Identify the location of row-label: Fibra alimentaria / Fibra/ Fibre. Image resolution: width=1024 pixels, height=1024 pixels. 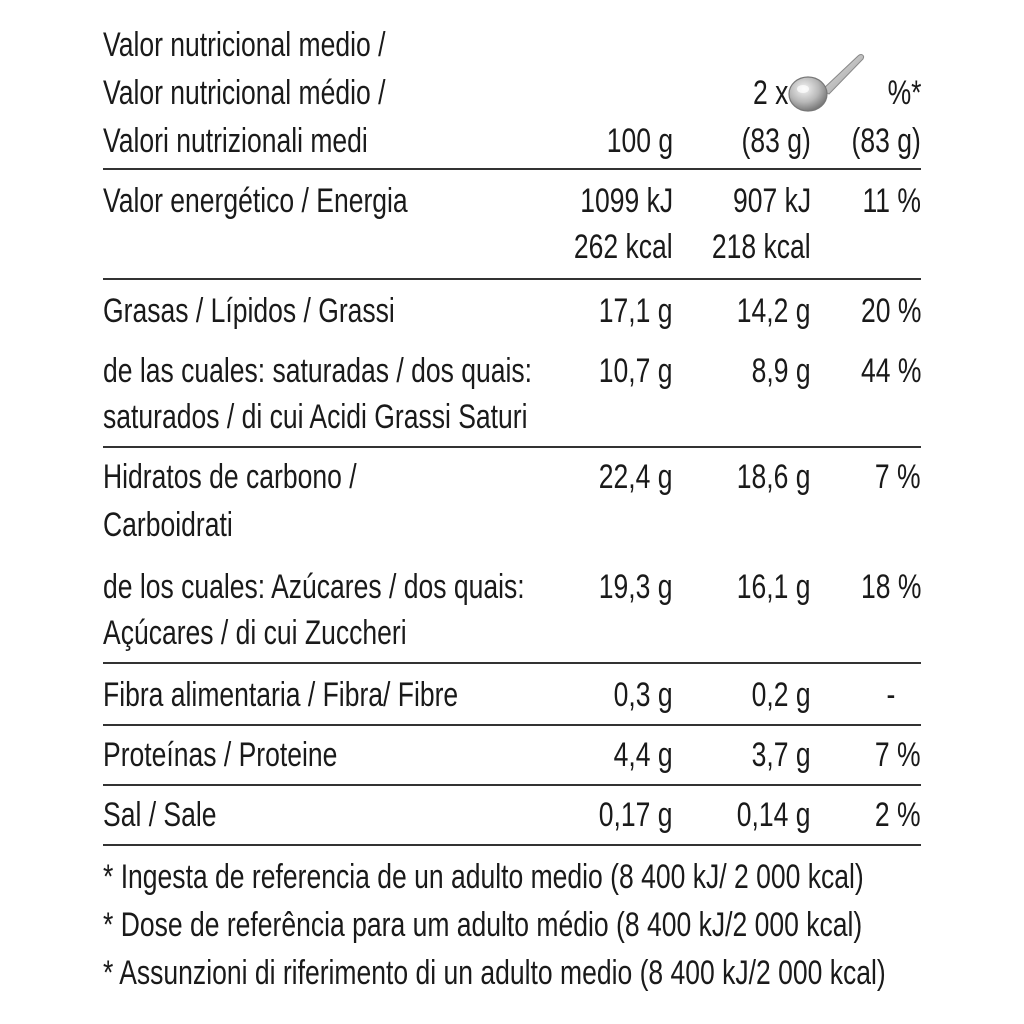
(281, 695).